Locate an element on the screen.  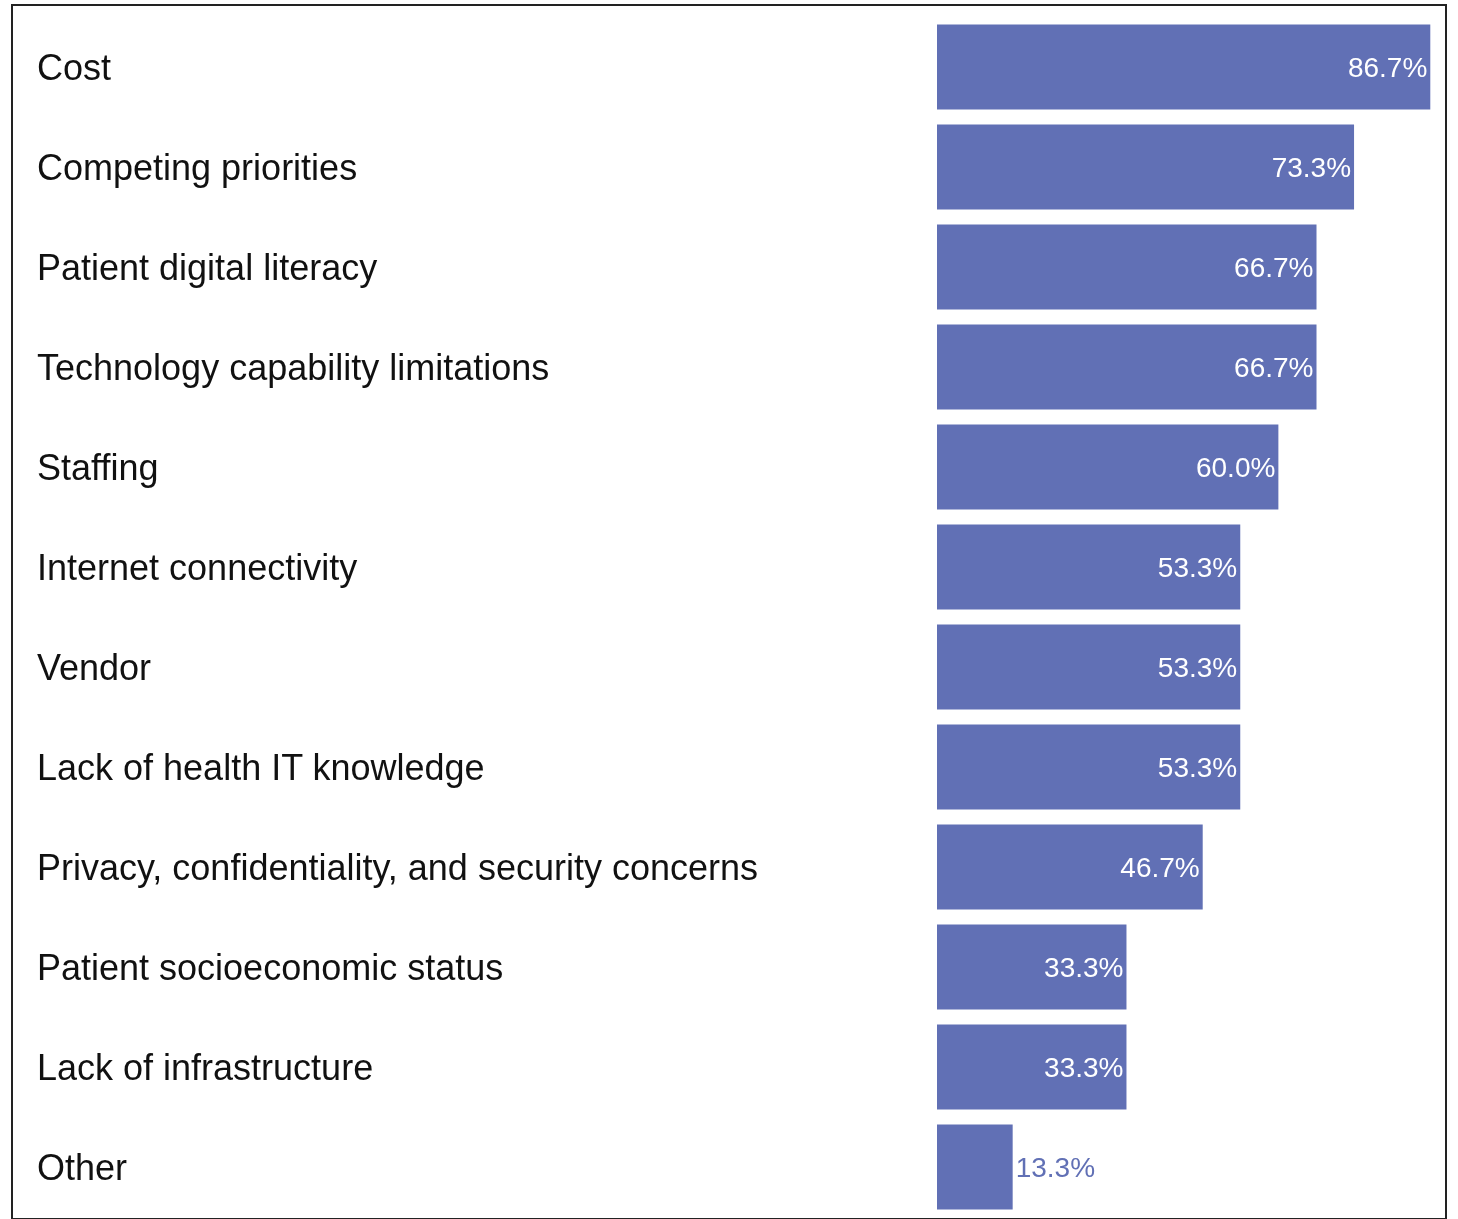
y-tick-label: Vendor is located at coordinates (94, 667).